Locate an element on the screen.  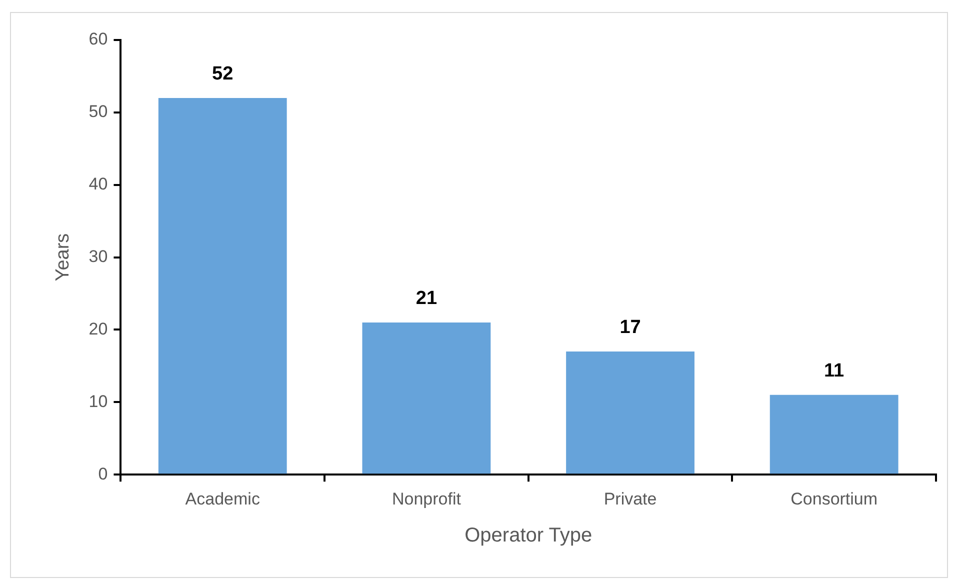
data-label: 21 is located at coordinates (427, 299).